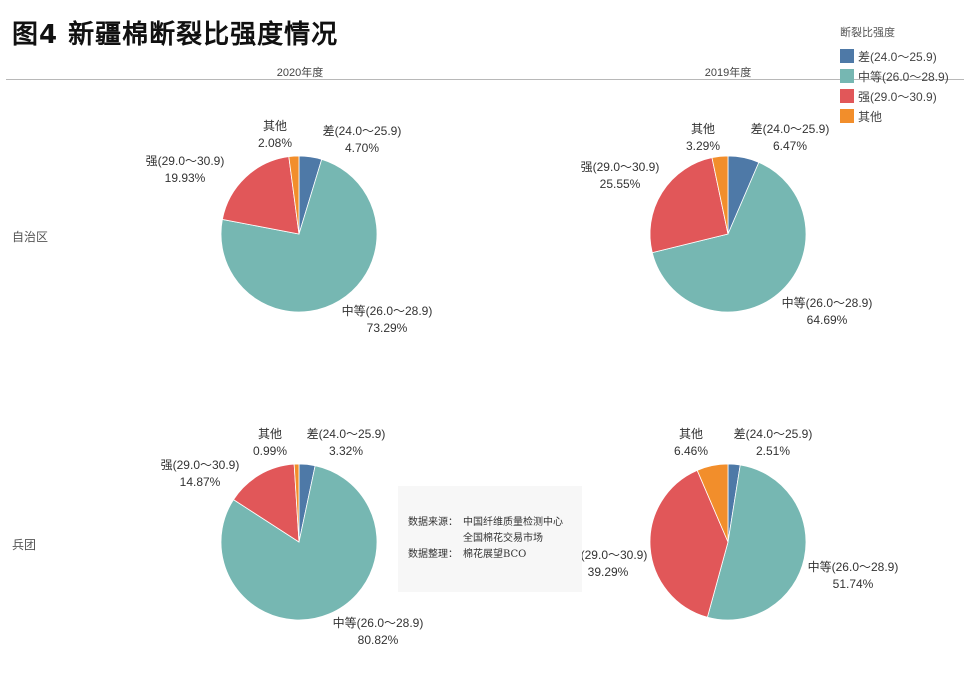 This screenshot has width=976, height=692. Describe the element at coordinates (485, 79) in the screenshot. I see `header-divider` at that location.